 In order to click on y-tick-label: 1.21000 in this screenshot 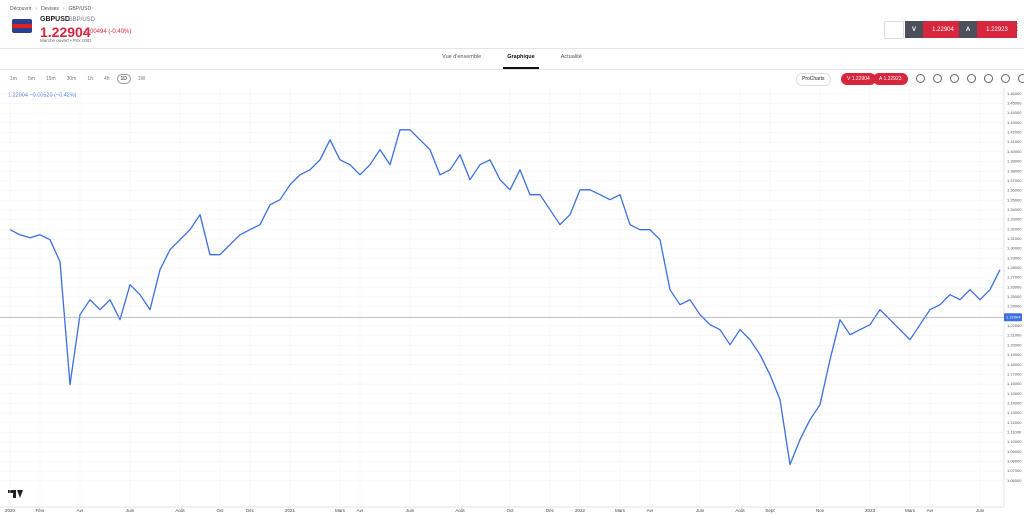, I will do `click(1014, 335)`.